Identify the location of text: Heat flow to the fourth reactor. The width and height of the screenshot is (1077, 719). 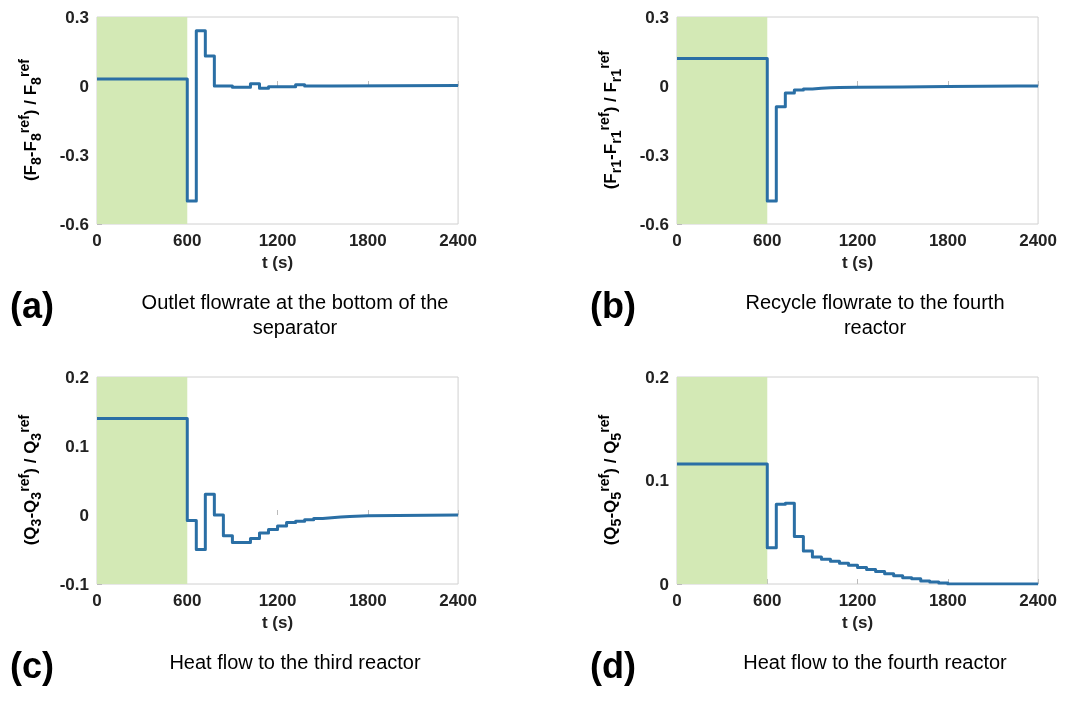
(875, 662).